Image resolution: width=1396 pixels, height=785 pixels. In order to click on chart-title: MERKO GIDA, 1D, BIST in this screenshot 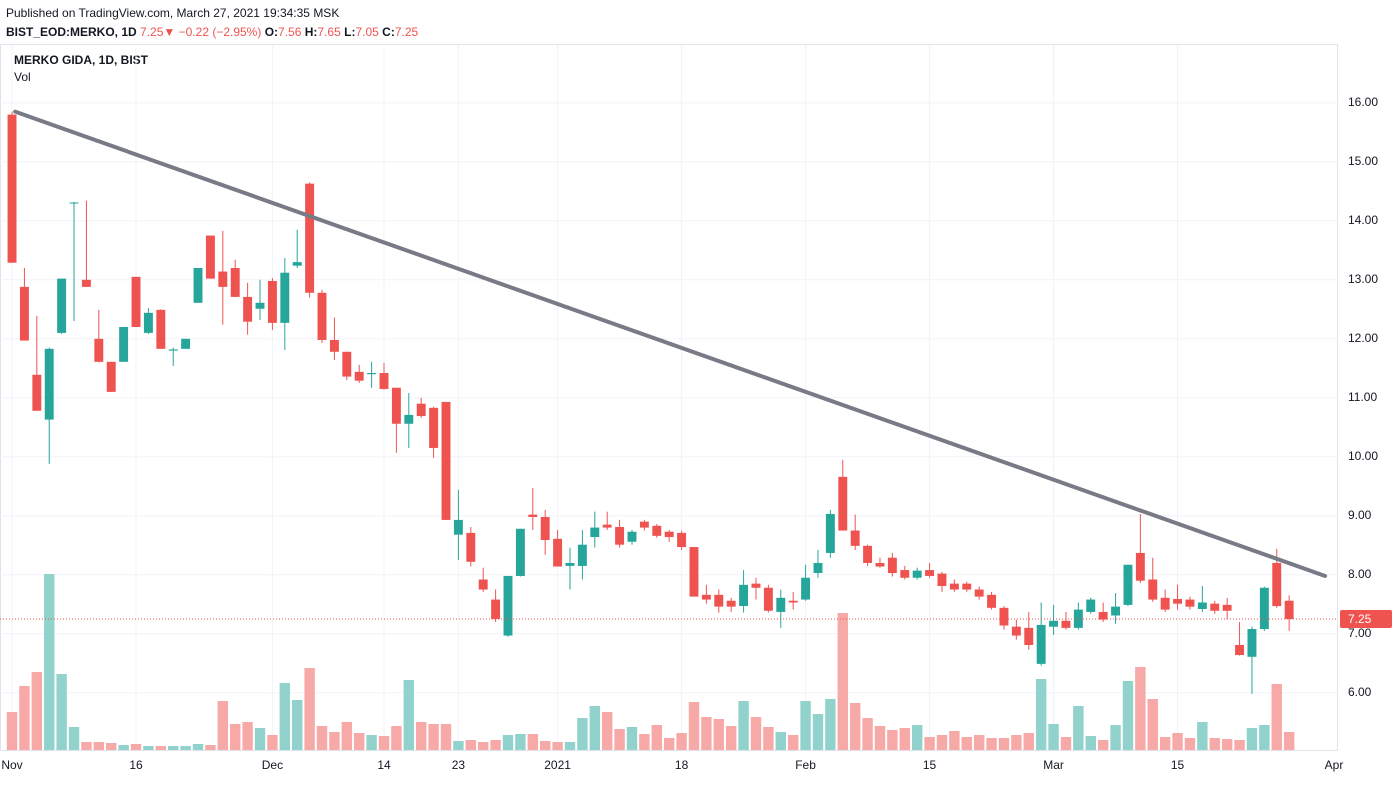, I will do `click(81, 60)`.